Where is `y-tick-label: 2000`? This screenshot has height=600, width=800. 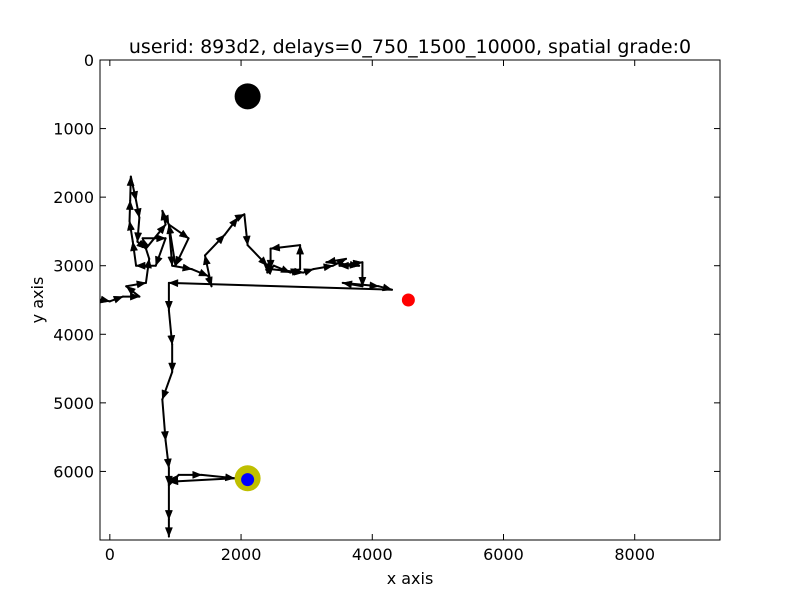
y-tick-label: 2000 is located at coordinates (73, 197).